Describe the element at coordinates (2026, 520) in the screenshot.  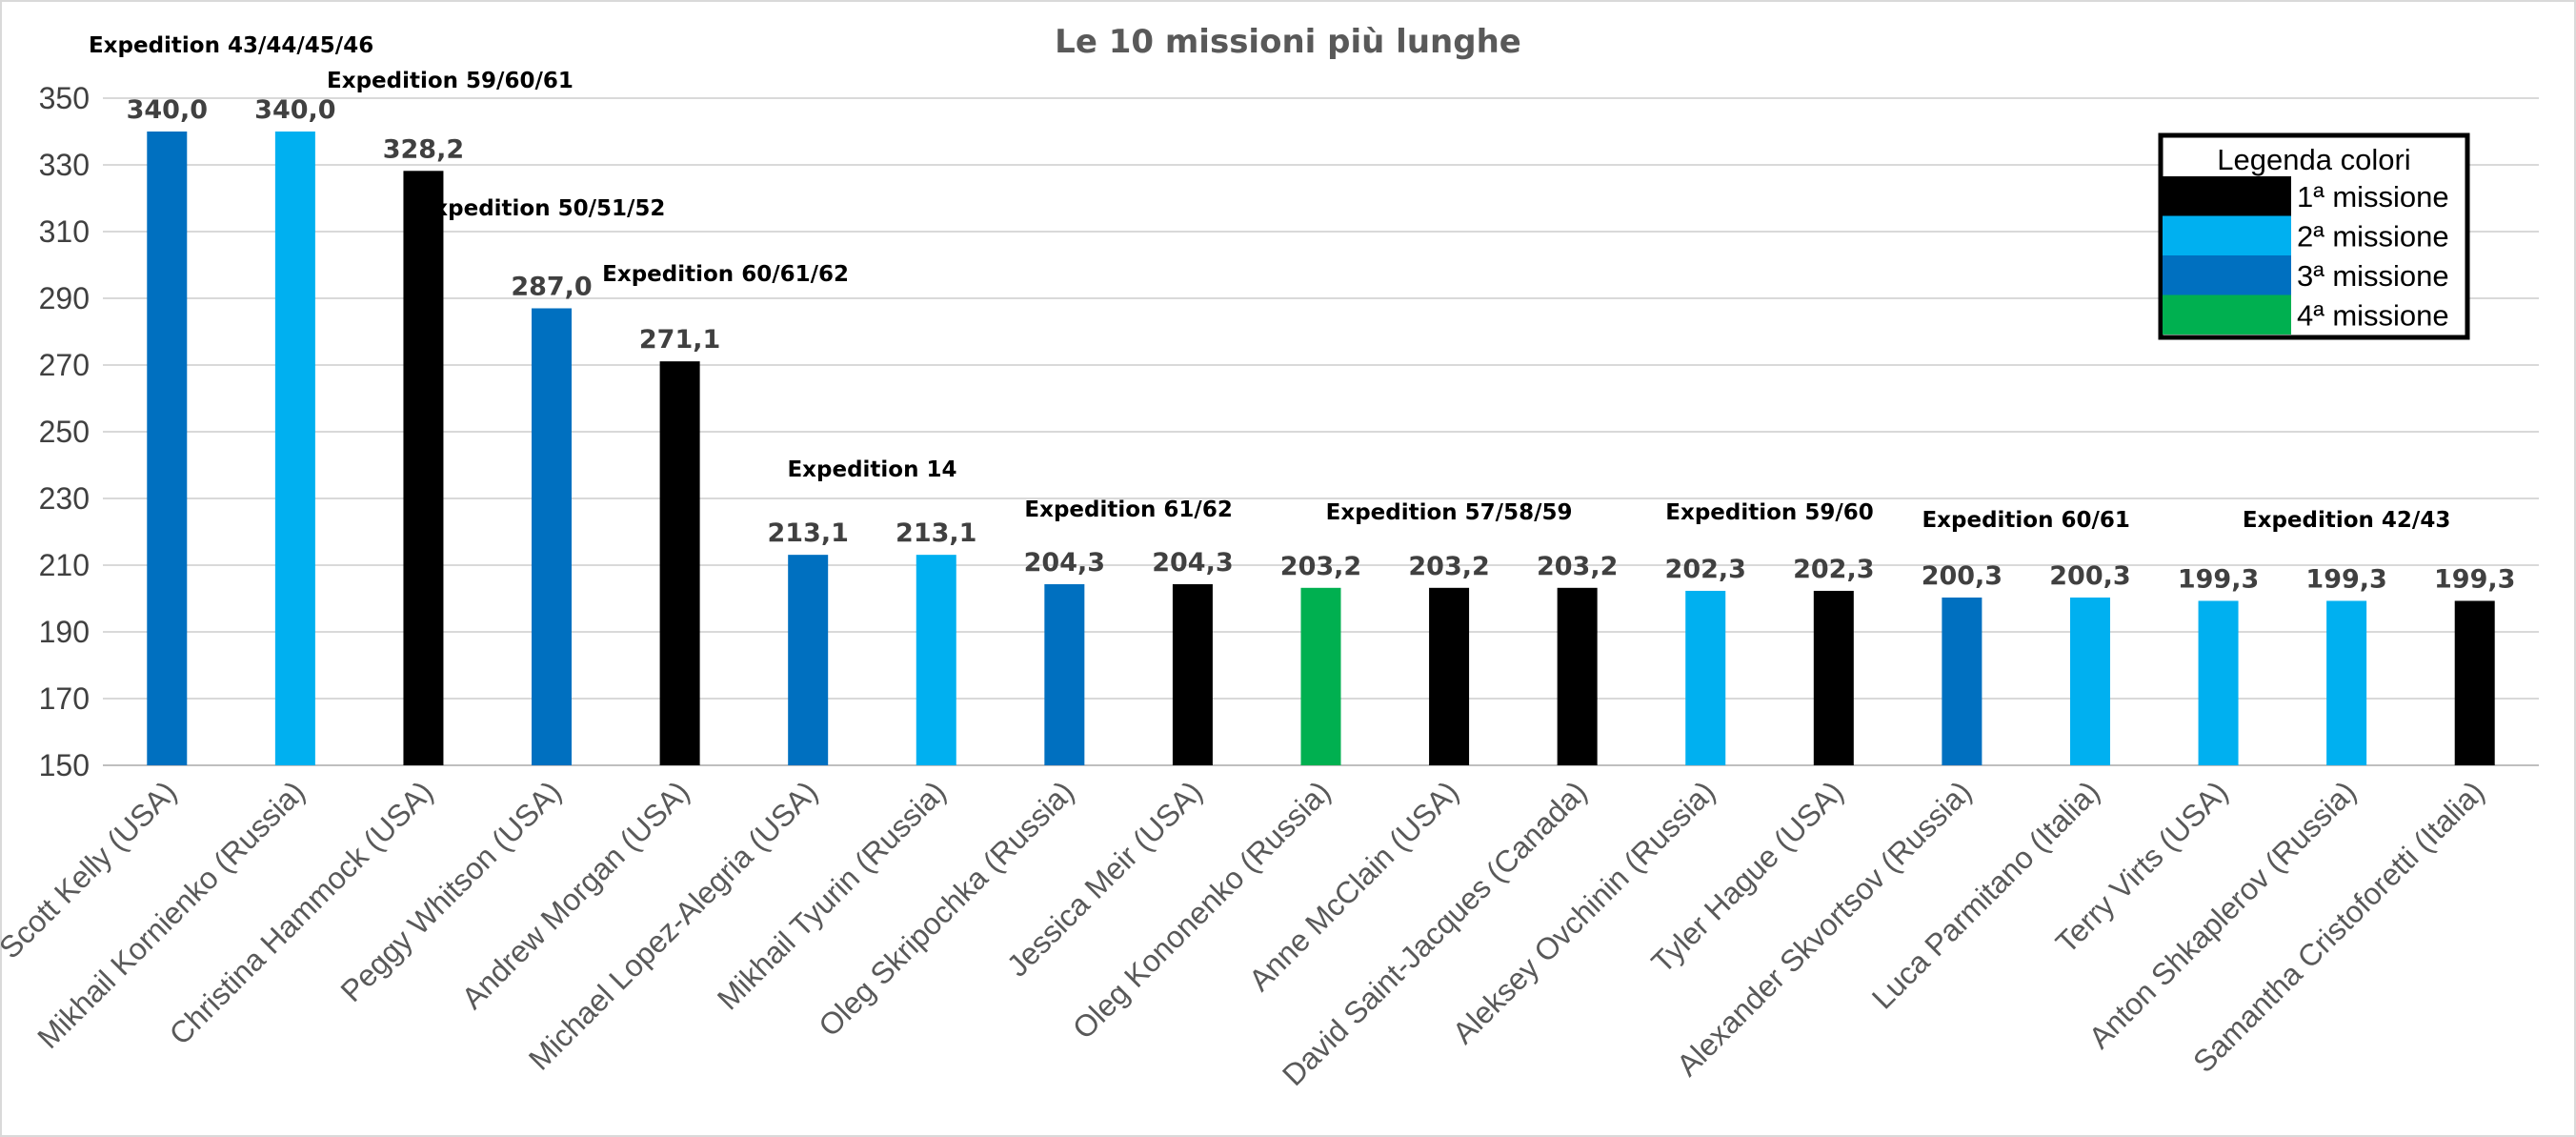
I see `expedition-annotation: Expedition 60/61` at that location.